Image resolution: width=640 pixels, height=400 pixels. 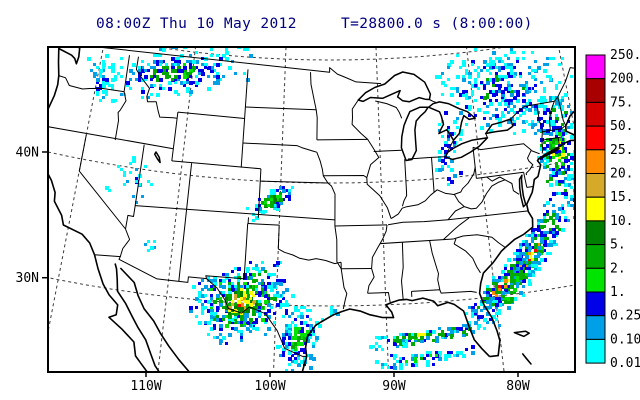 I want to click on colorbar-label: 1., so click(x=618, y=292).